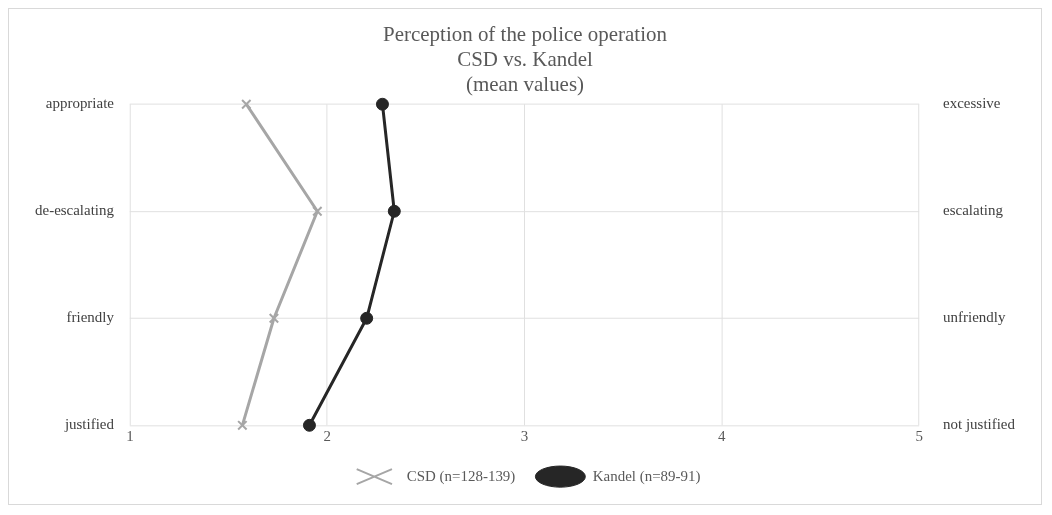  What do you see at coordinates (80, 103) in the screenshot?
I see `y-tick-label: appropriate` at bounding box center [80, 103].